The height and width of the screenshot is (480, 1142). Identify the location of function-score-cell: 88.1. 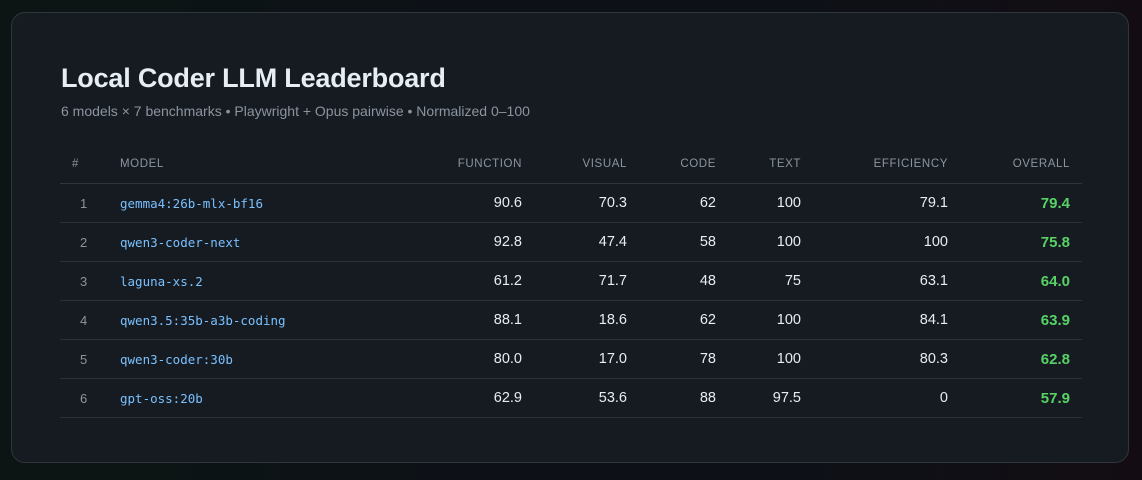
(477, 320).